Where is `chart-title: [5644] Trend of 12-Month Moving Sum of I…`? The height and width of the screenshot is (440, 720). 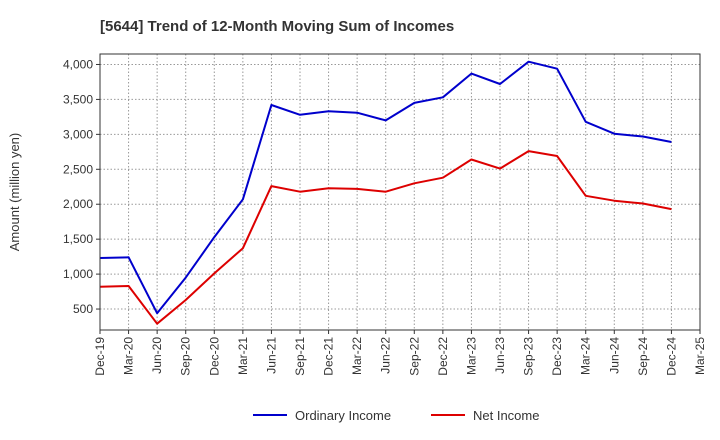 chart-title: [5644] Trend of 12-Month Moving Sum of I… is located at coordinates (277, 26).